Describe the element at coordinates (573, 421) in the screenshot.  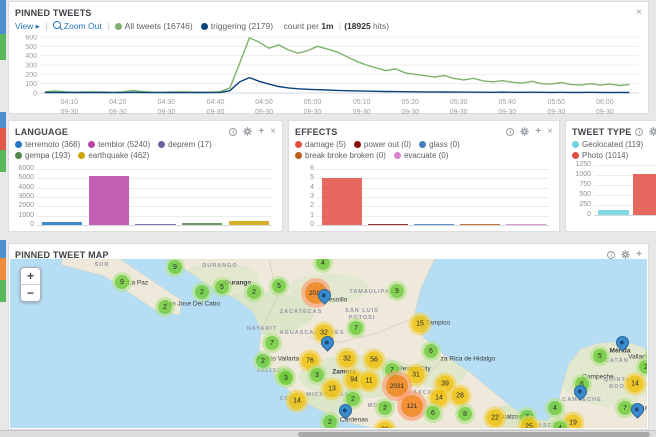
I see `marker-cluster: 19` at that location.